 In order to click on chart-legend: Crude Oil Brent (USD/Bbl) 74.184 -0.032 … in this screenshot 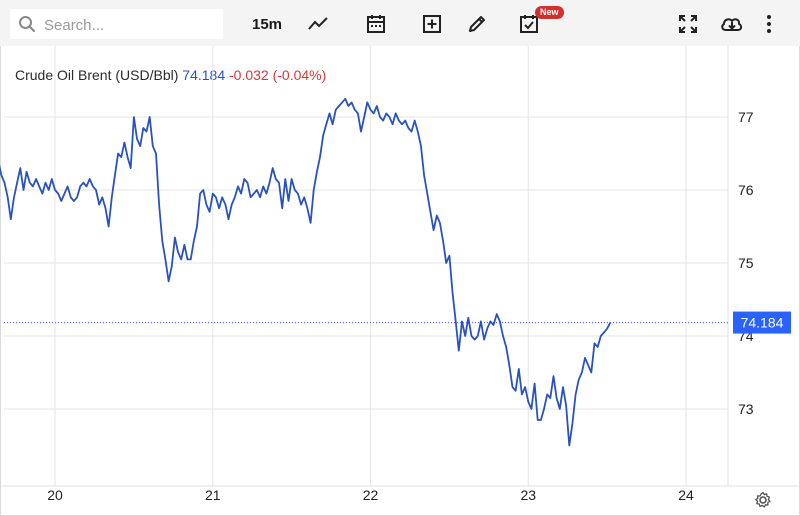, I will do `click(170, 75)`.